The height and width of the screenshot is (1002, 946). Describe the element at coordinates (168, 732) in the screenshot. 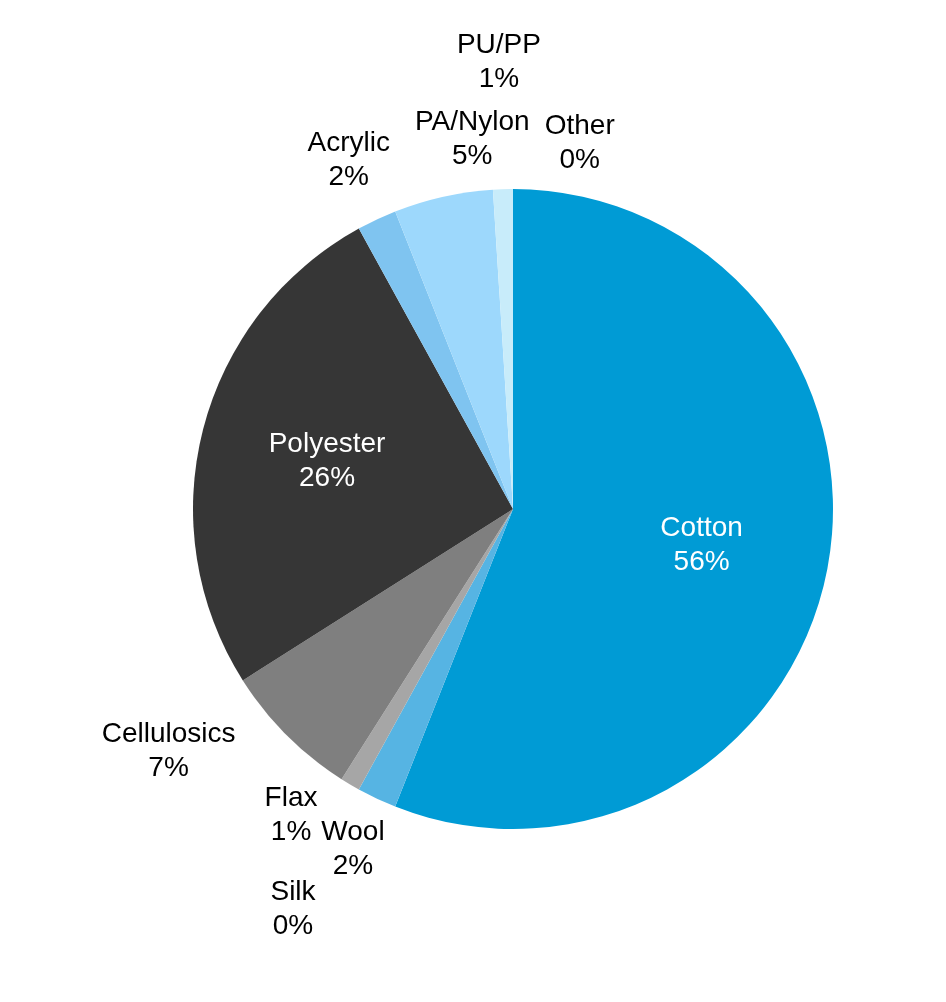

I see `slice-label: Cellulosics` at that location.